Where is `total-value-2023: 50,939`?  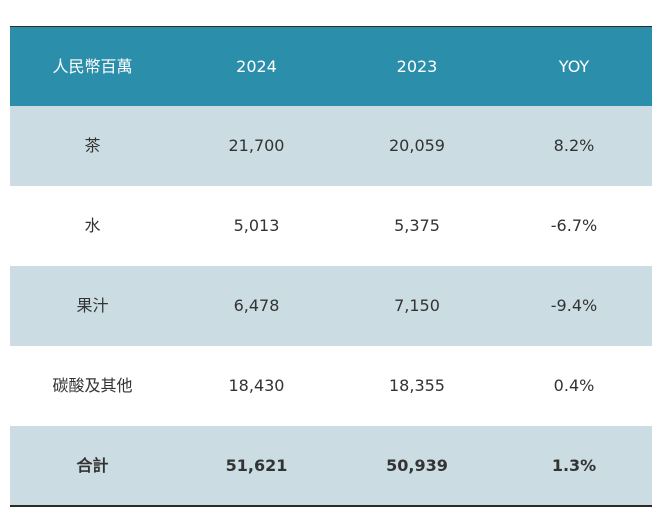
total-value-2023: 50,939 is located at coordinates (417, 465).